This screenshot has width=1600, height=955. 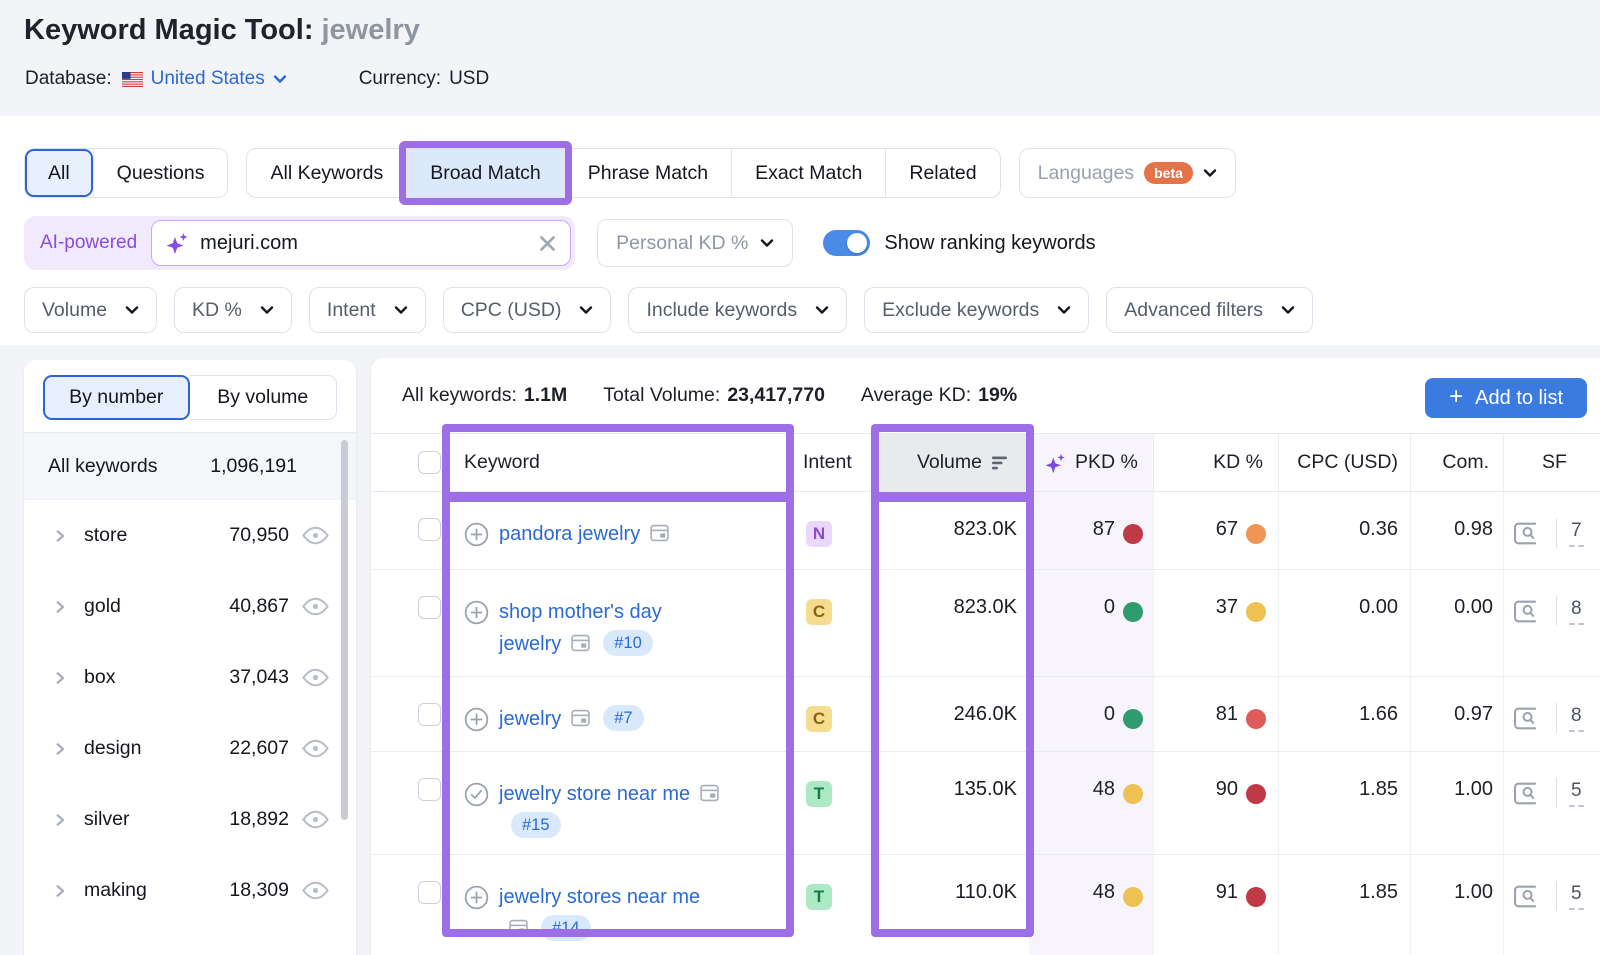 What do you see at coordinates (91, 310) in the screenshot?
I see `filter-volume: Volume` at bounding box center [91, 310].